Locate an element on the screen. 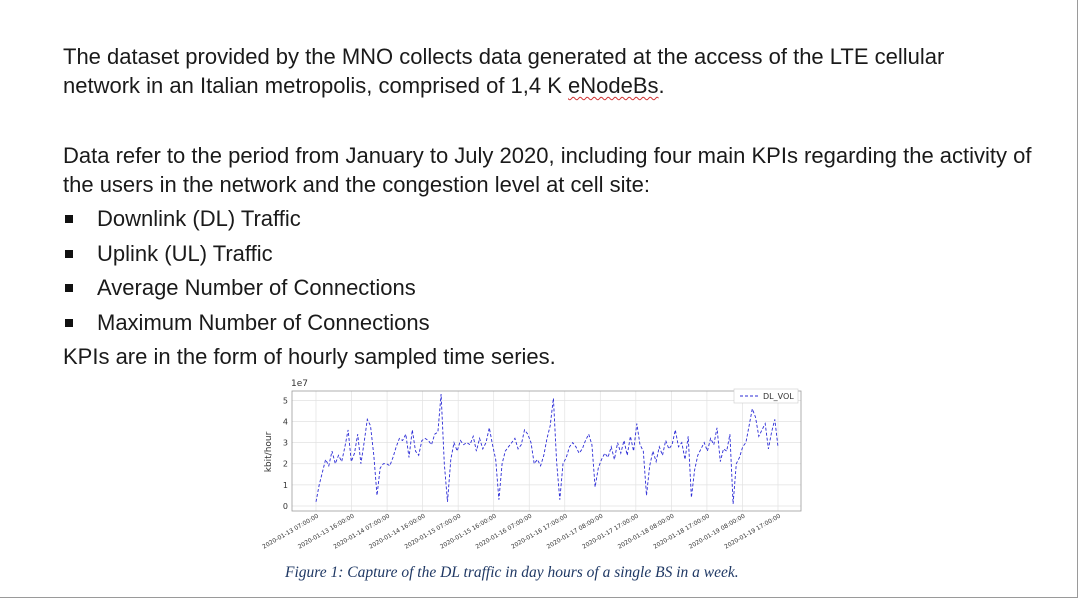 The height and width of the screenshot is (599, 1079). y-tick-label: 0 is located at coordinates (285, 506).